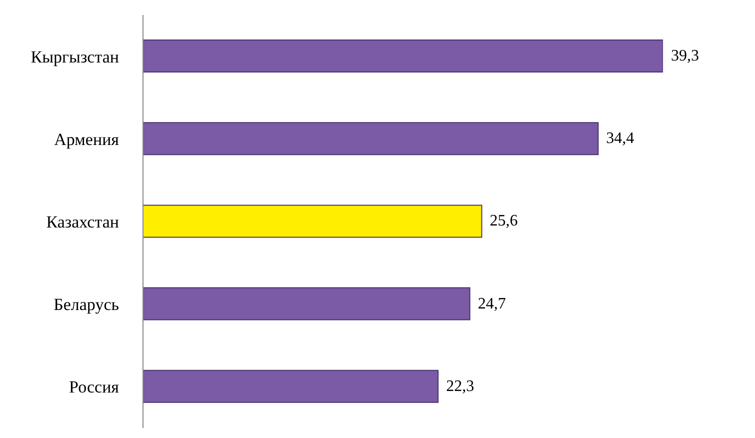  I want to click on data-label: 34,4, so click(620, 139).